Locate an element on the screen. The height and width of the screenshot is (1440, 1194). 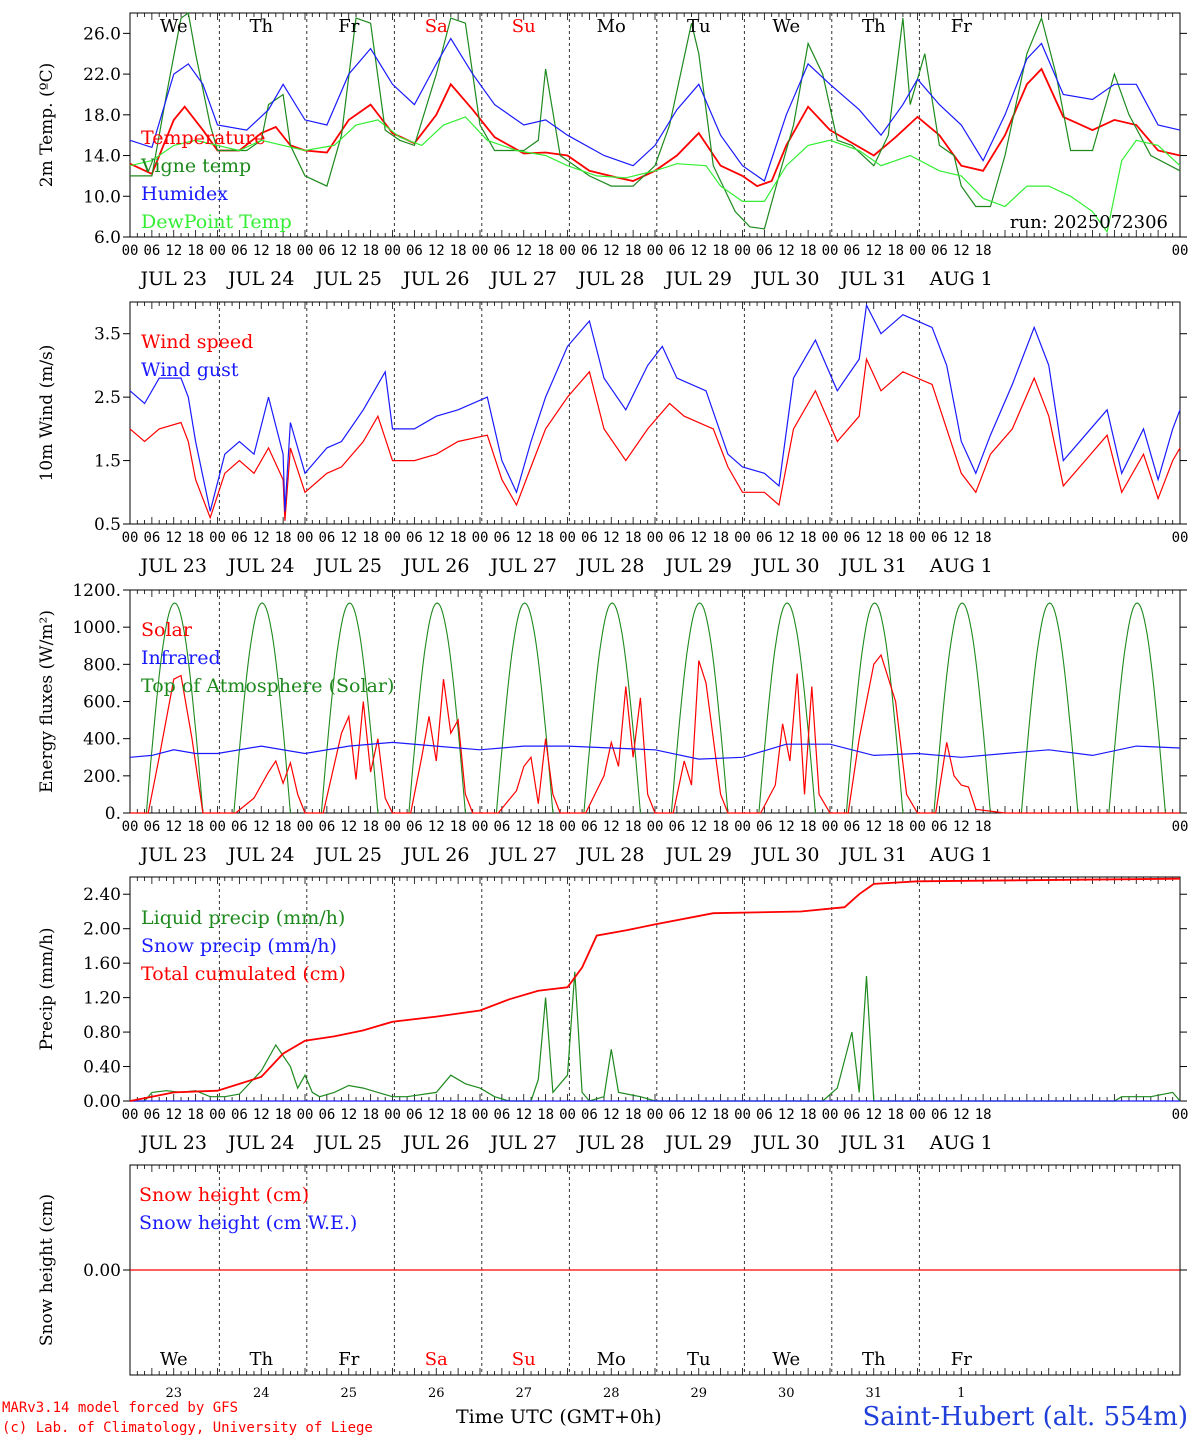
y-tick-label: 18.0 is located at coordinates (102, 116).